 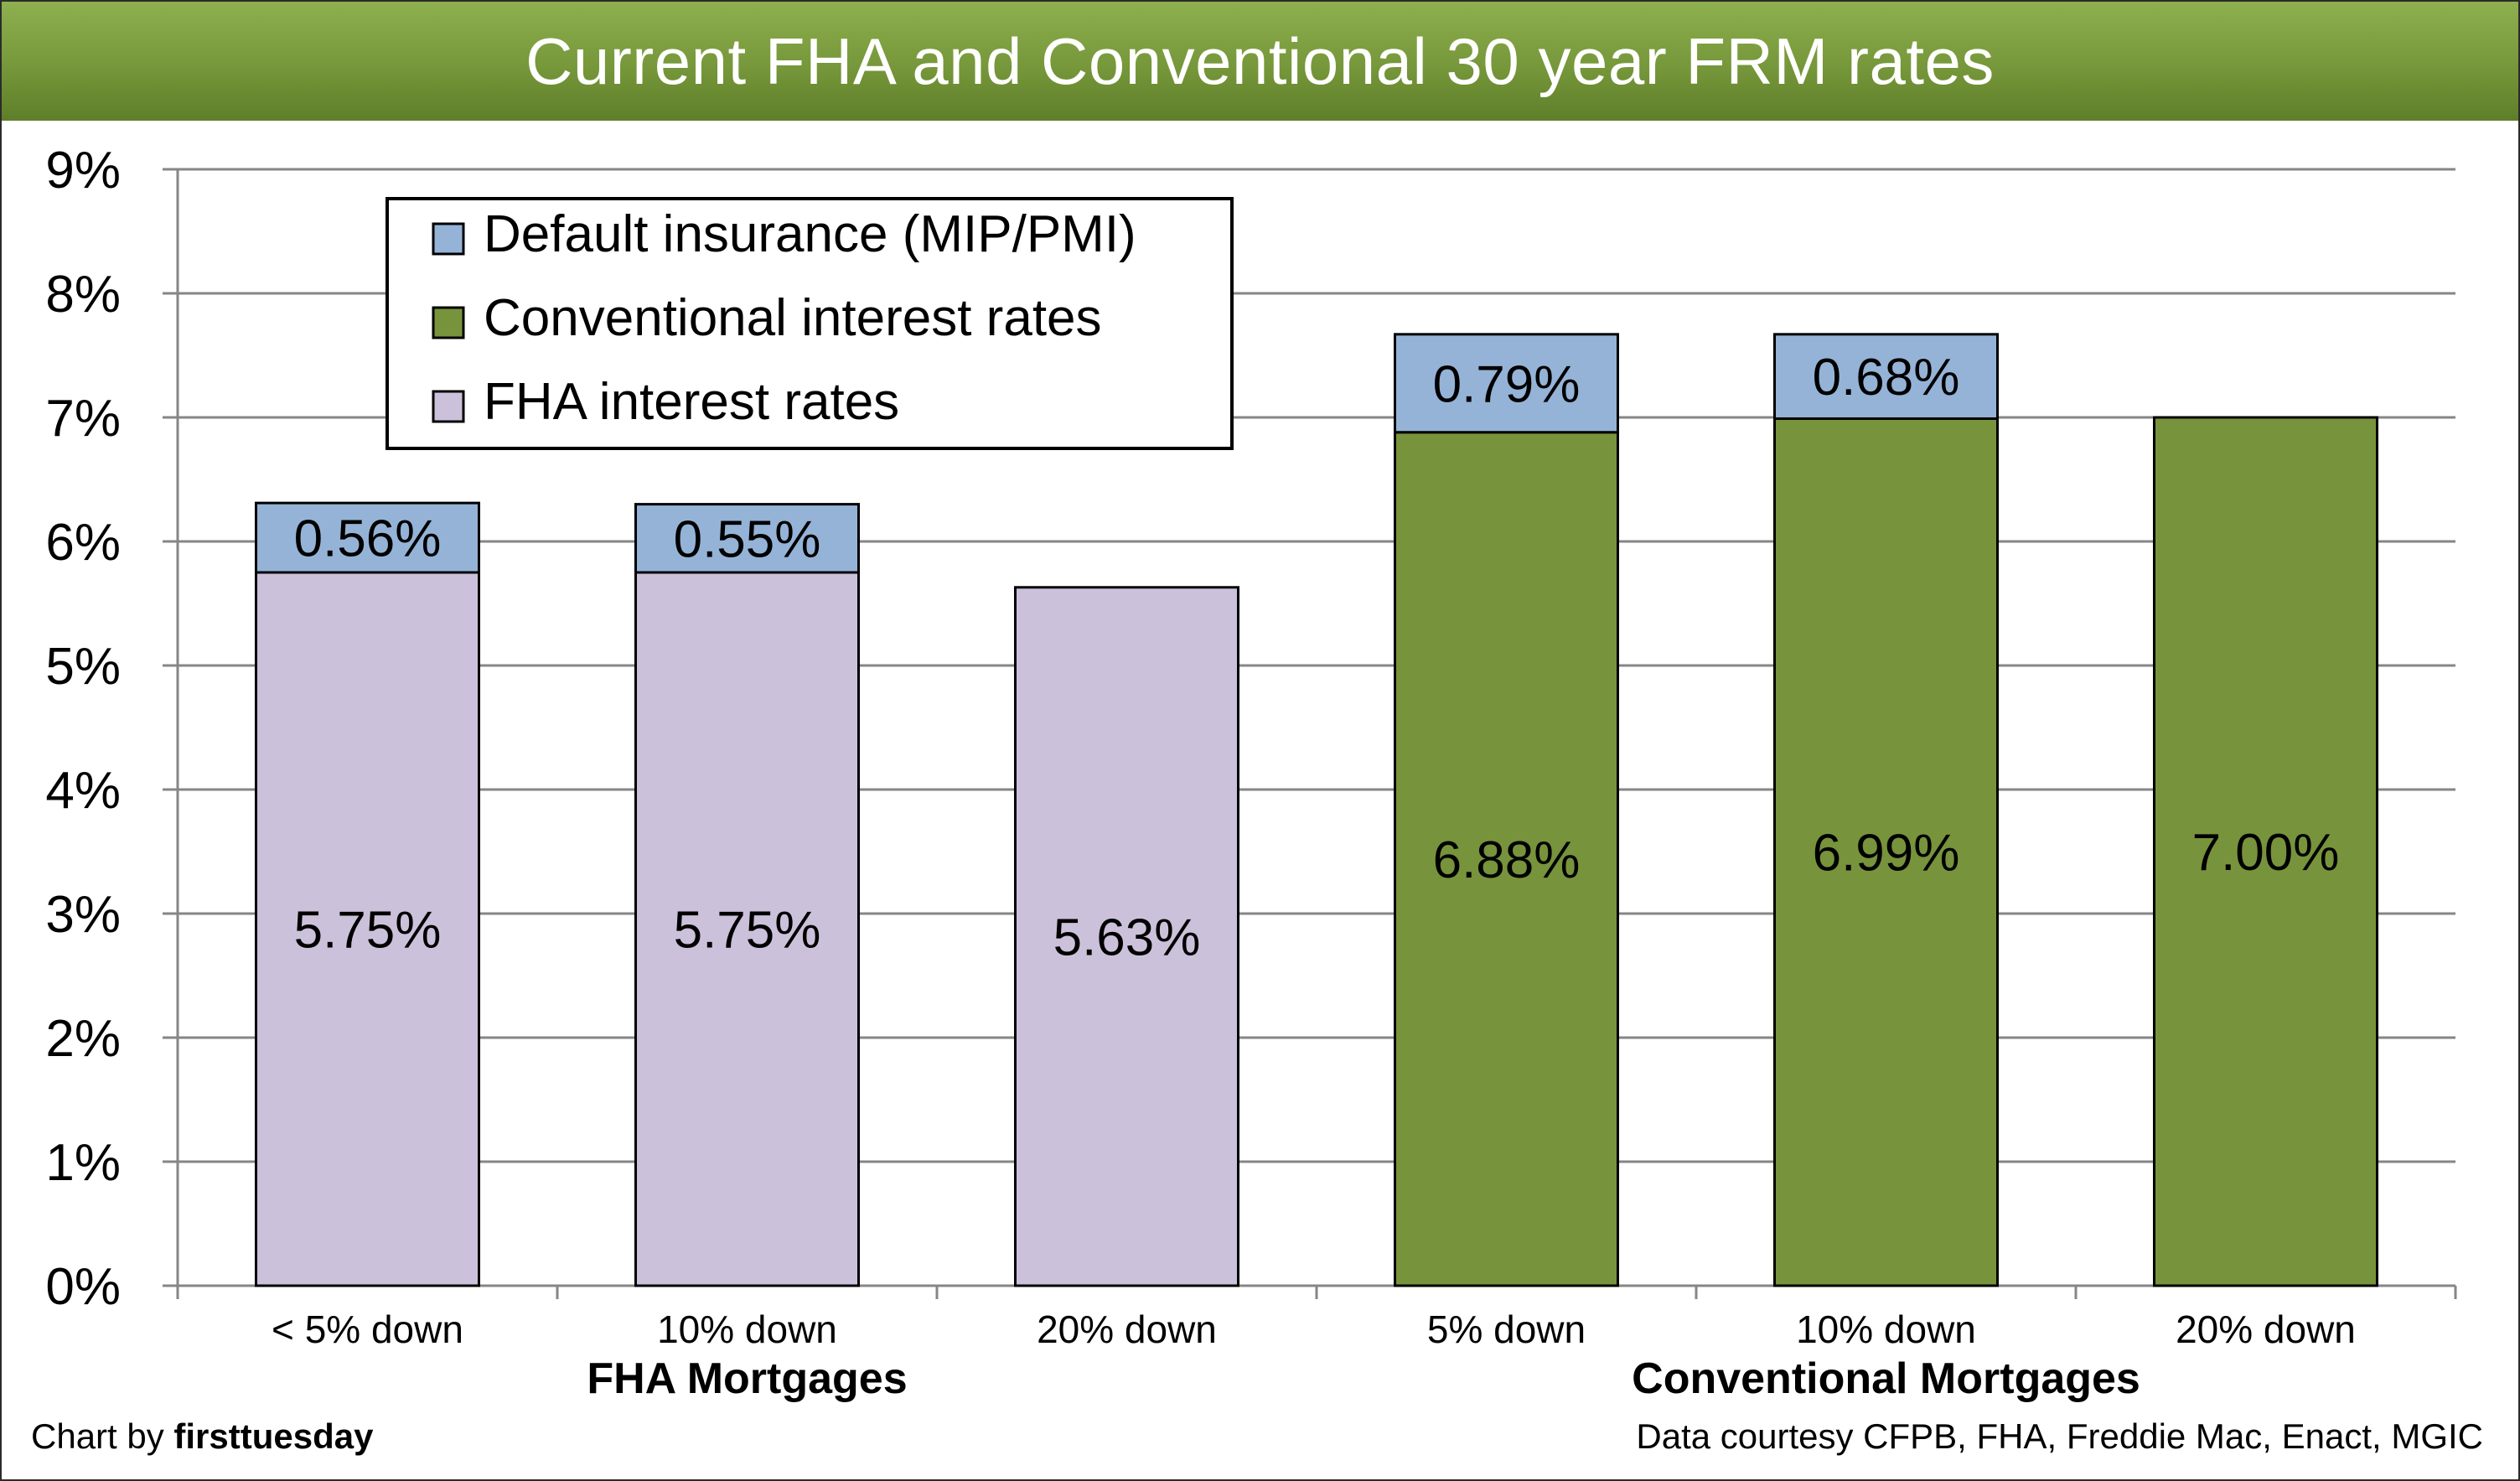 What do you see at coordinates (83, 667) in the screenshot?
I see `y-tick-label: 5%` at bounding box center [83, 667].